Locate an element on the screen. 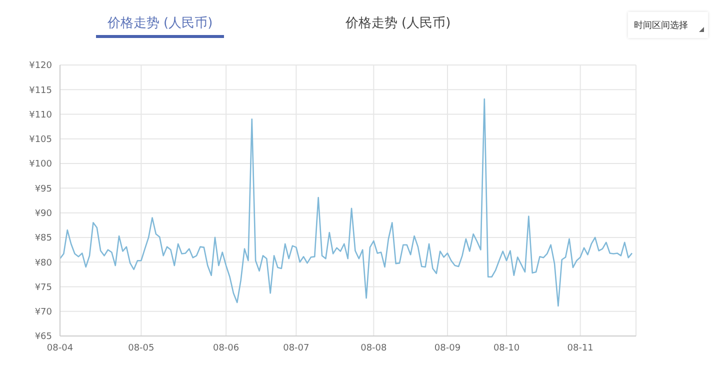  x-tick-label: 08-04 is located at coordinates (60, 348).